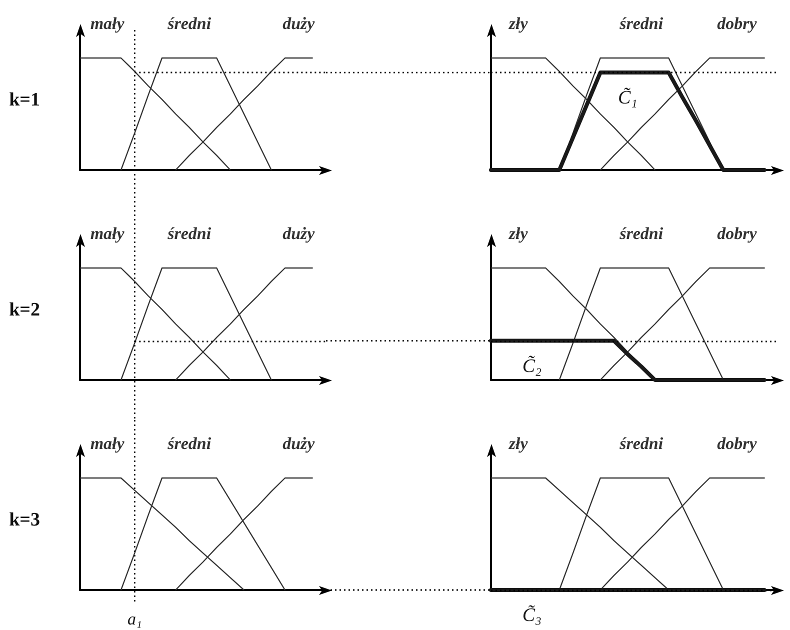  What do you see at coordinates (134, 619) in the screenshot?
I see `text: a₁` at bounding box center [134, 619].